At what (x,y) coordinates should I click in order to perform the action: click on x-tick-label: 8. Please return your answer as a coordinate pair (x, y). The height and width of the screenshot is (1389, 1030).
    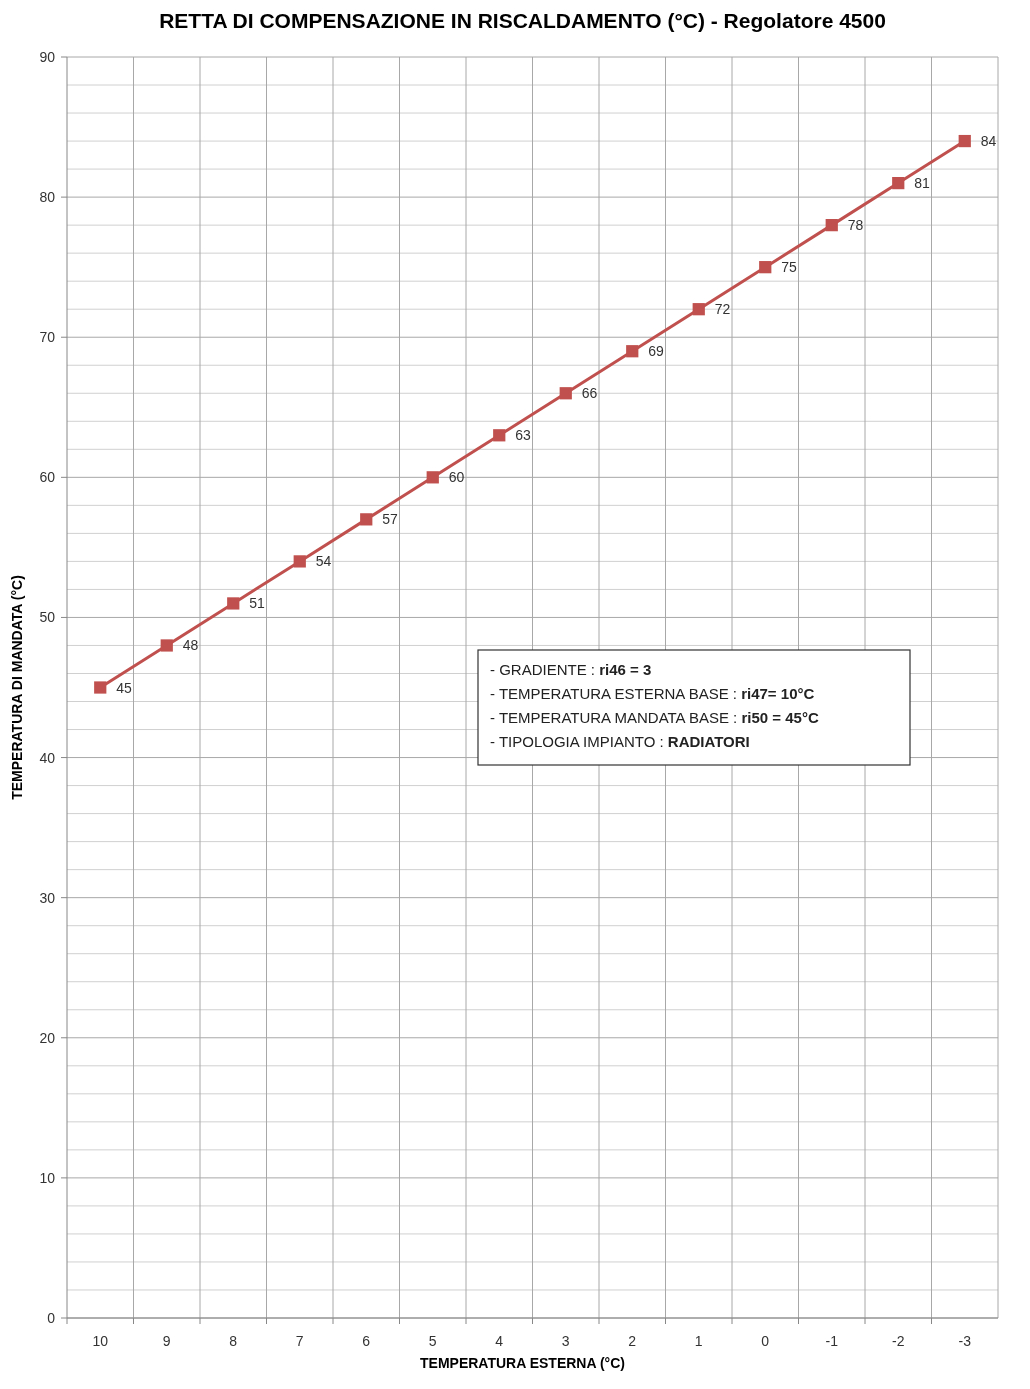
    Looking at the image, I should click on (233, 1341).